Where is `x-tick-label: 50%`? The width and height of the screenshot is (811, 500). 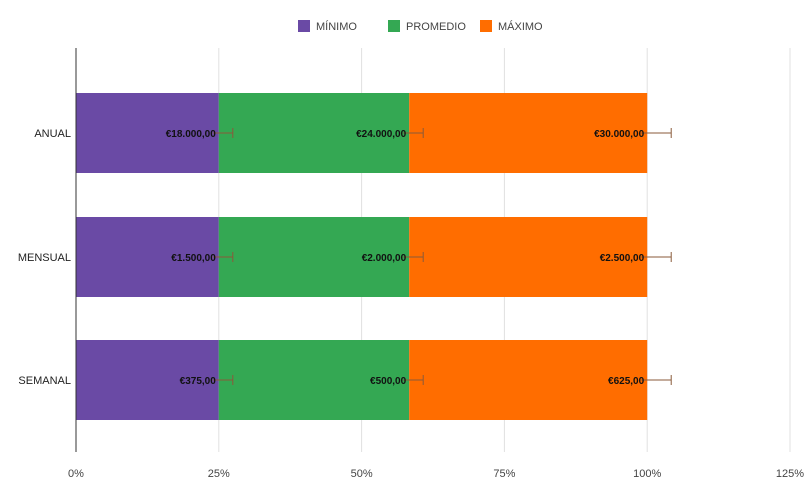
x-tick-label: 50% is located at coordinates (362, 474).